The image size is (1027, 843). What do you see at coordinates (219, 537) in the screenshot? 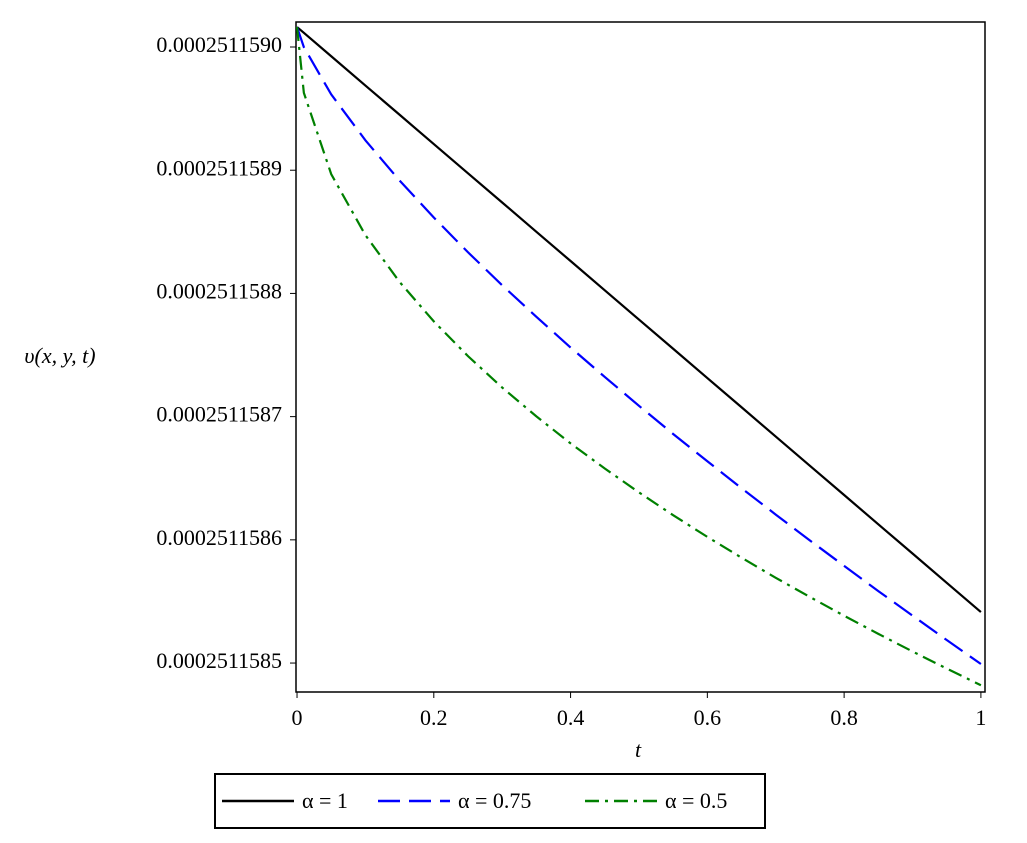
I see `y-tick-label: 0.0002511586` at bounding box center [219, 537].